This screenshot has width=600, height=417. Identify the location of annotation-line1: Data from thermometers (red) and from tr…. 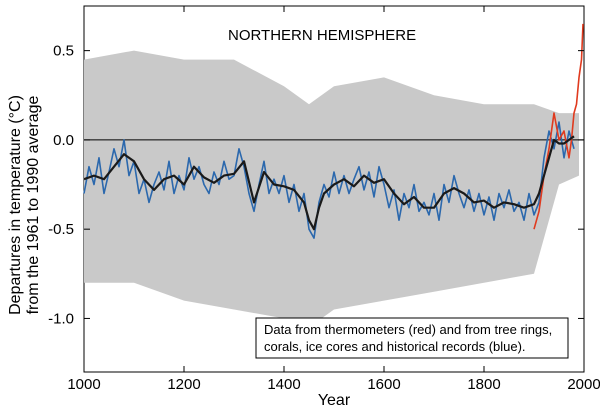
(408, 329).